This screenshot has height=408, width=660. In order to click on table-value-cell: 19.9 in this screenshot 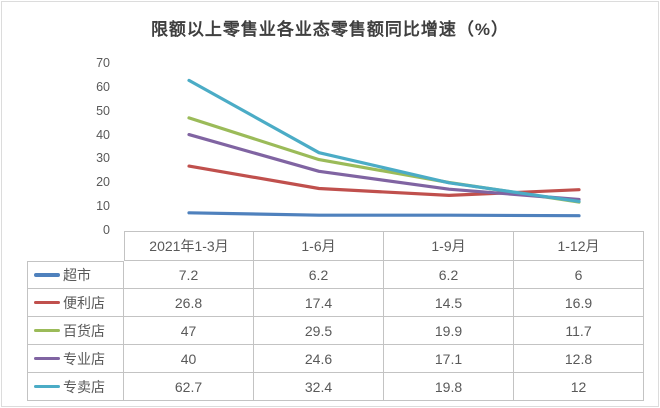, I will do `click(449, 331)`.